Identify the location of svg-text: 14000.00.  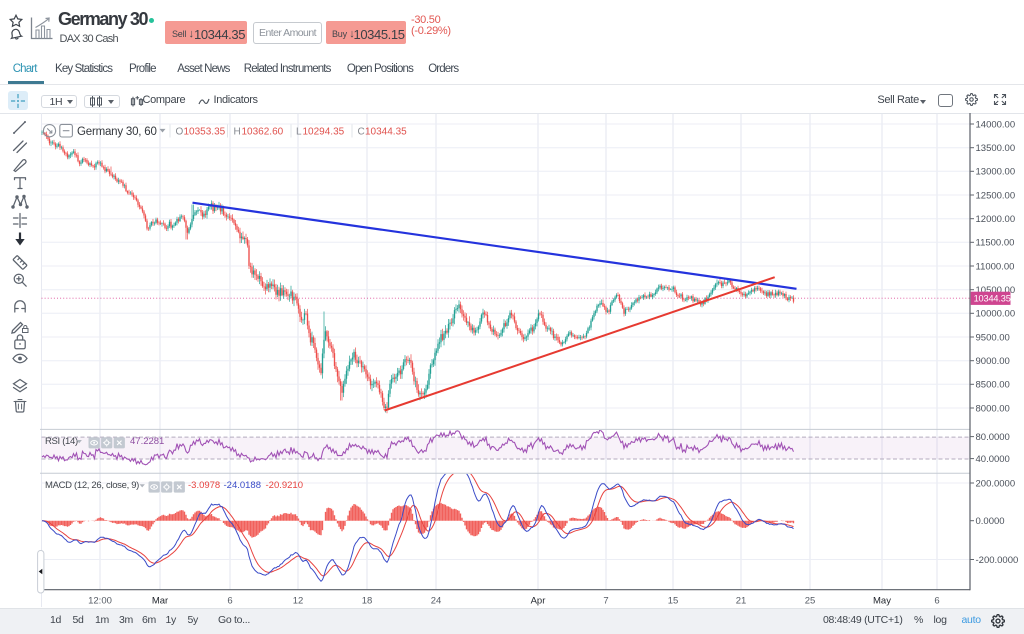
(996, 124).